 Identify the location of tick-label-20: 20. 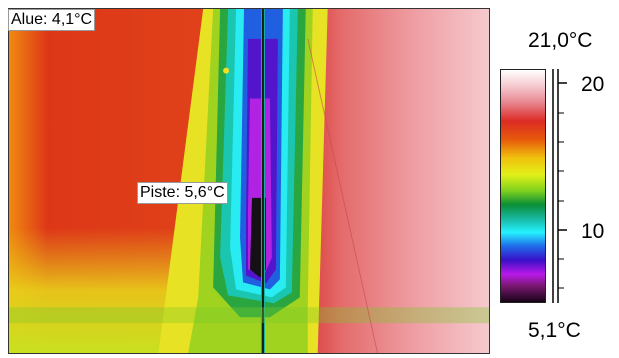
(592, 84).